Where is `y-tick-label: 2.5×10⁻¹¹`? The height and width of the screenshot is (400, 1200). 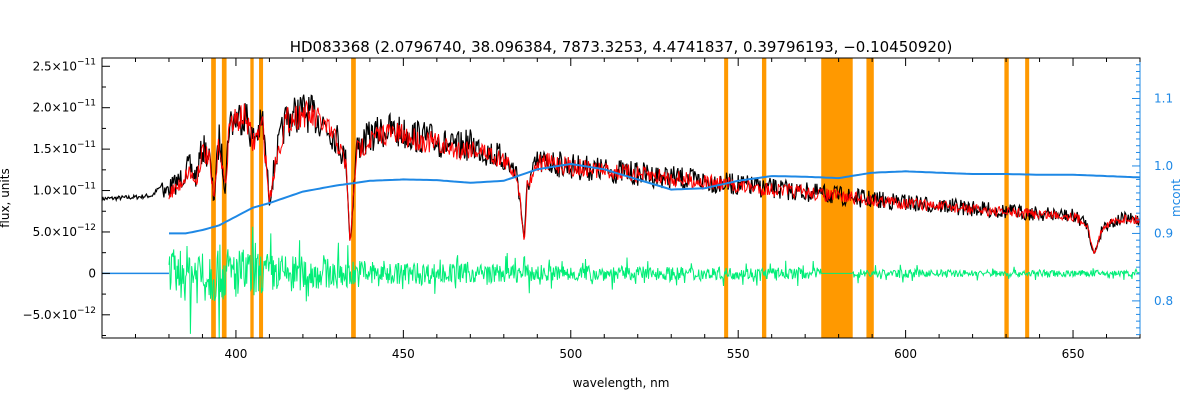 y-tick-label: 2.5×10⁻¹¹ is located at coordinates (64, 65).